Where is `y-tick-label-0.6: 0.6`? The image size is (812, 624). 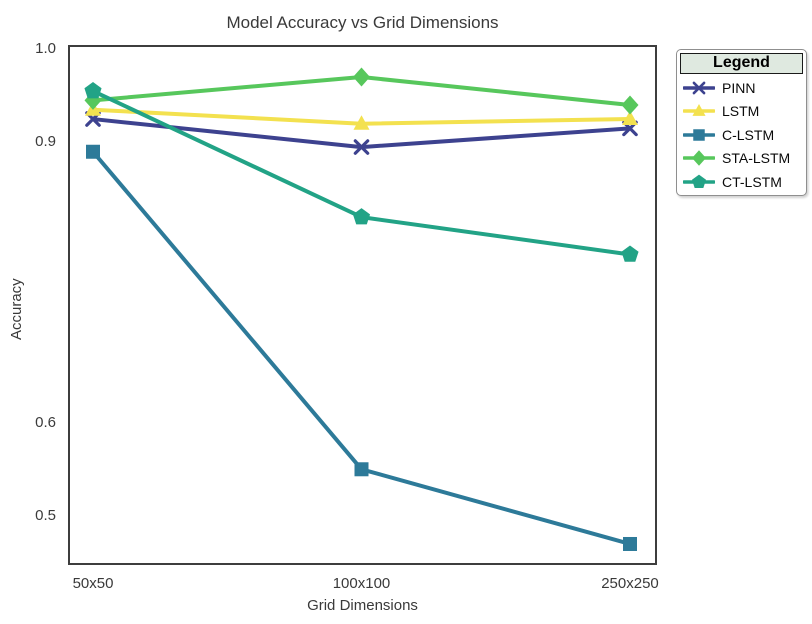
y-tick-label-0.6: 0.6 is located at coordinates (45, 422).